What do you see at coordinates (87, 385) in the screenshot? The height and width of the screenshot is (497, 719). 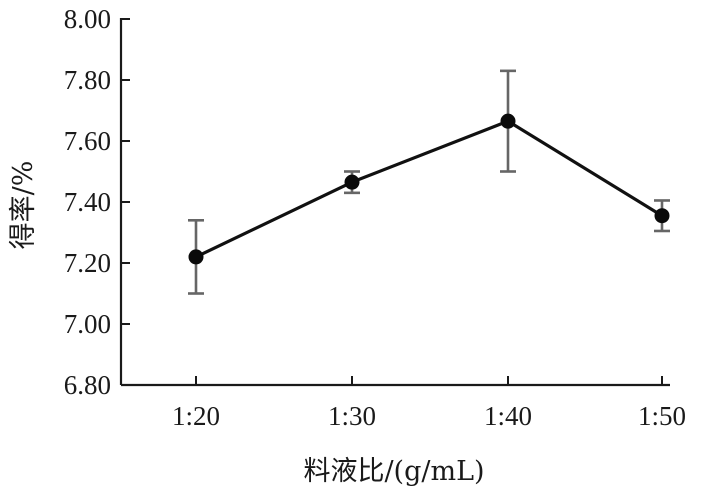 I see `y-tick-label: 6.80` at bounding box center [87, 385].